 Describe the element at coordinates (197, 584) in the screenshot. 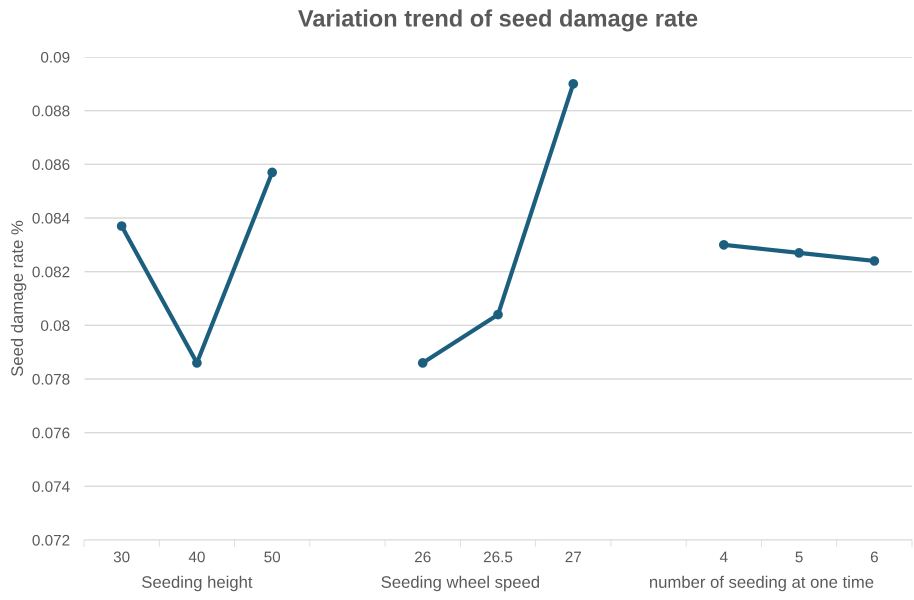

I see `text: Seeding height` at that location.